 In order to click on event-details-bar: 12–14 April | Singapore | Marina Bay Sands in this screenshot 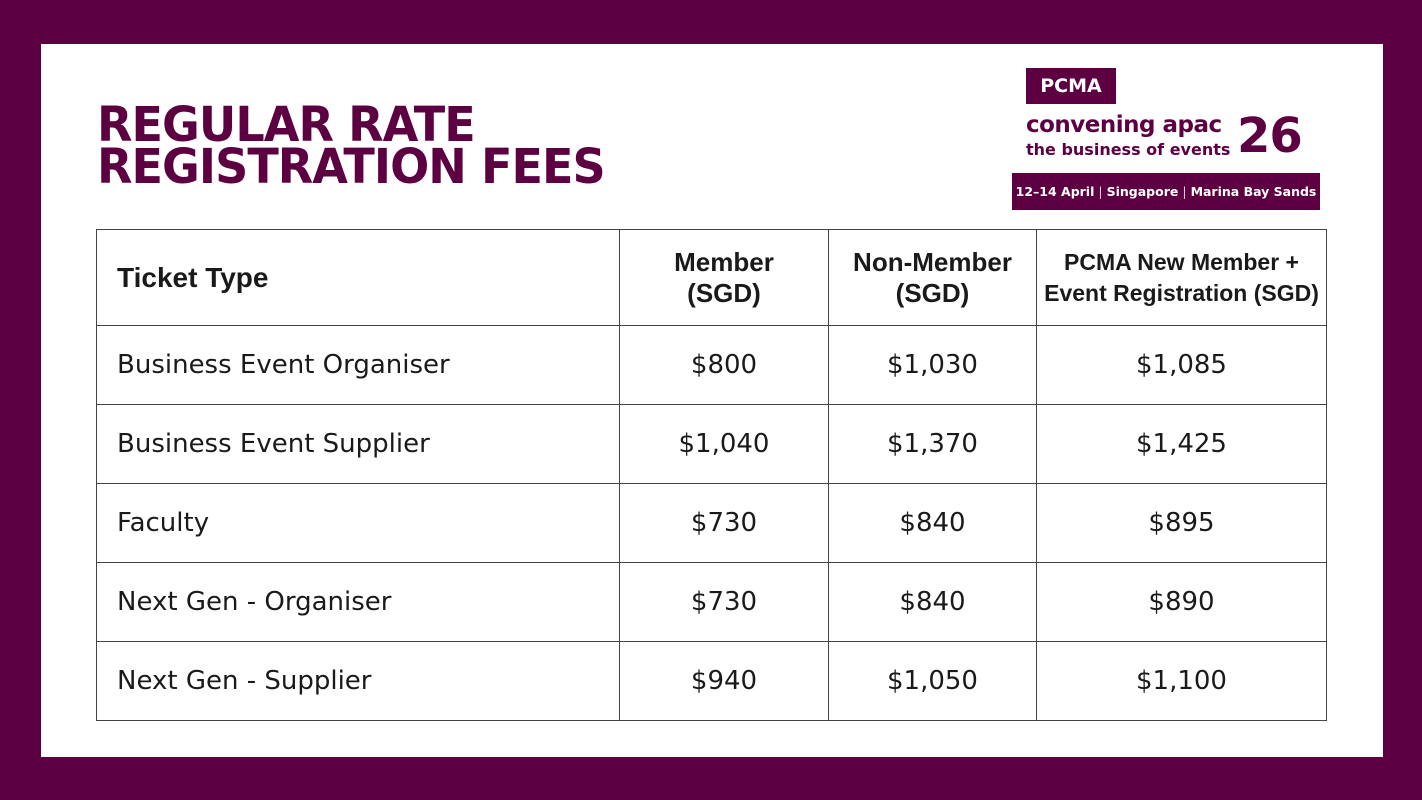, I will do `click(1166, 191)`.